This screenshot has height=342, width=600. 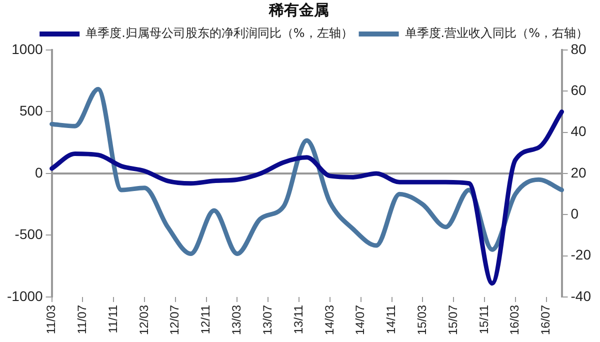 What do you see at coordinates (329, 319) in the screenshot?
I see `x-tick-label: 14/03` at bounding box center [329, 319].